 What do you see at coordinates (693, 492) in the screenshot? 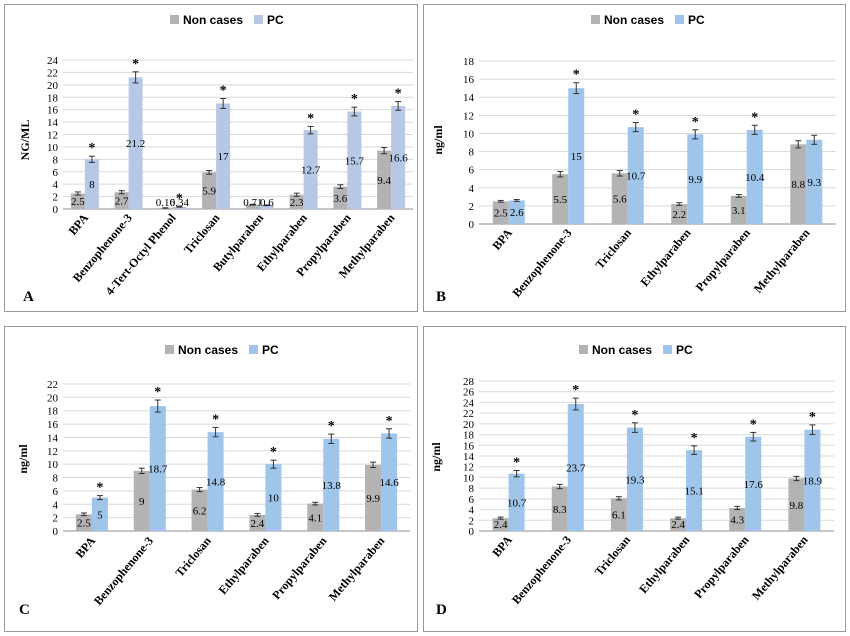
I see `data-label: 15.1` at bounding box center [693, 492].